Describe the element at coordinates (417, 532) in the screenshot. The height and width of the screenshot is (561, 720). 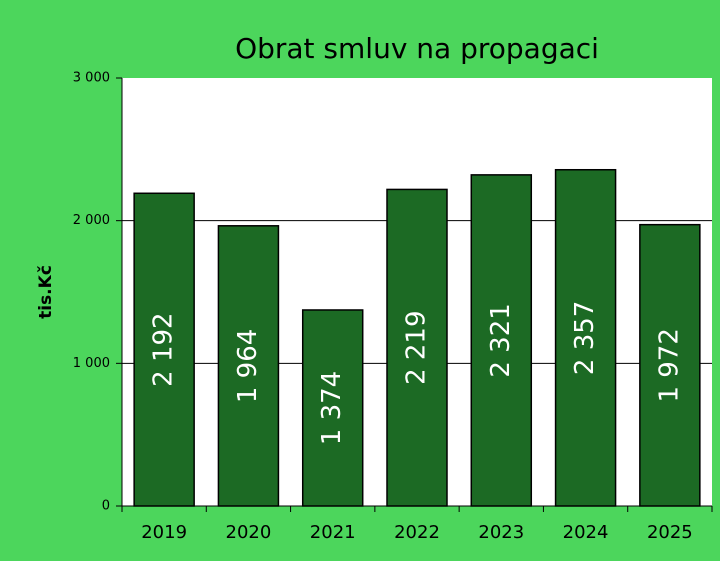
I see `x-tick-label: 2022` at that location.